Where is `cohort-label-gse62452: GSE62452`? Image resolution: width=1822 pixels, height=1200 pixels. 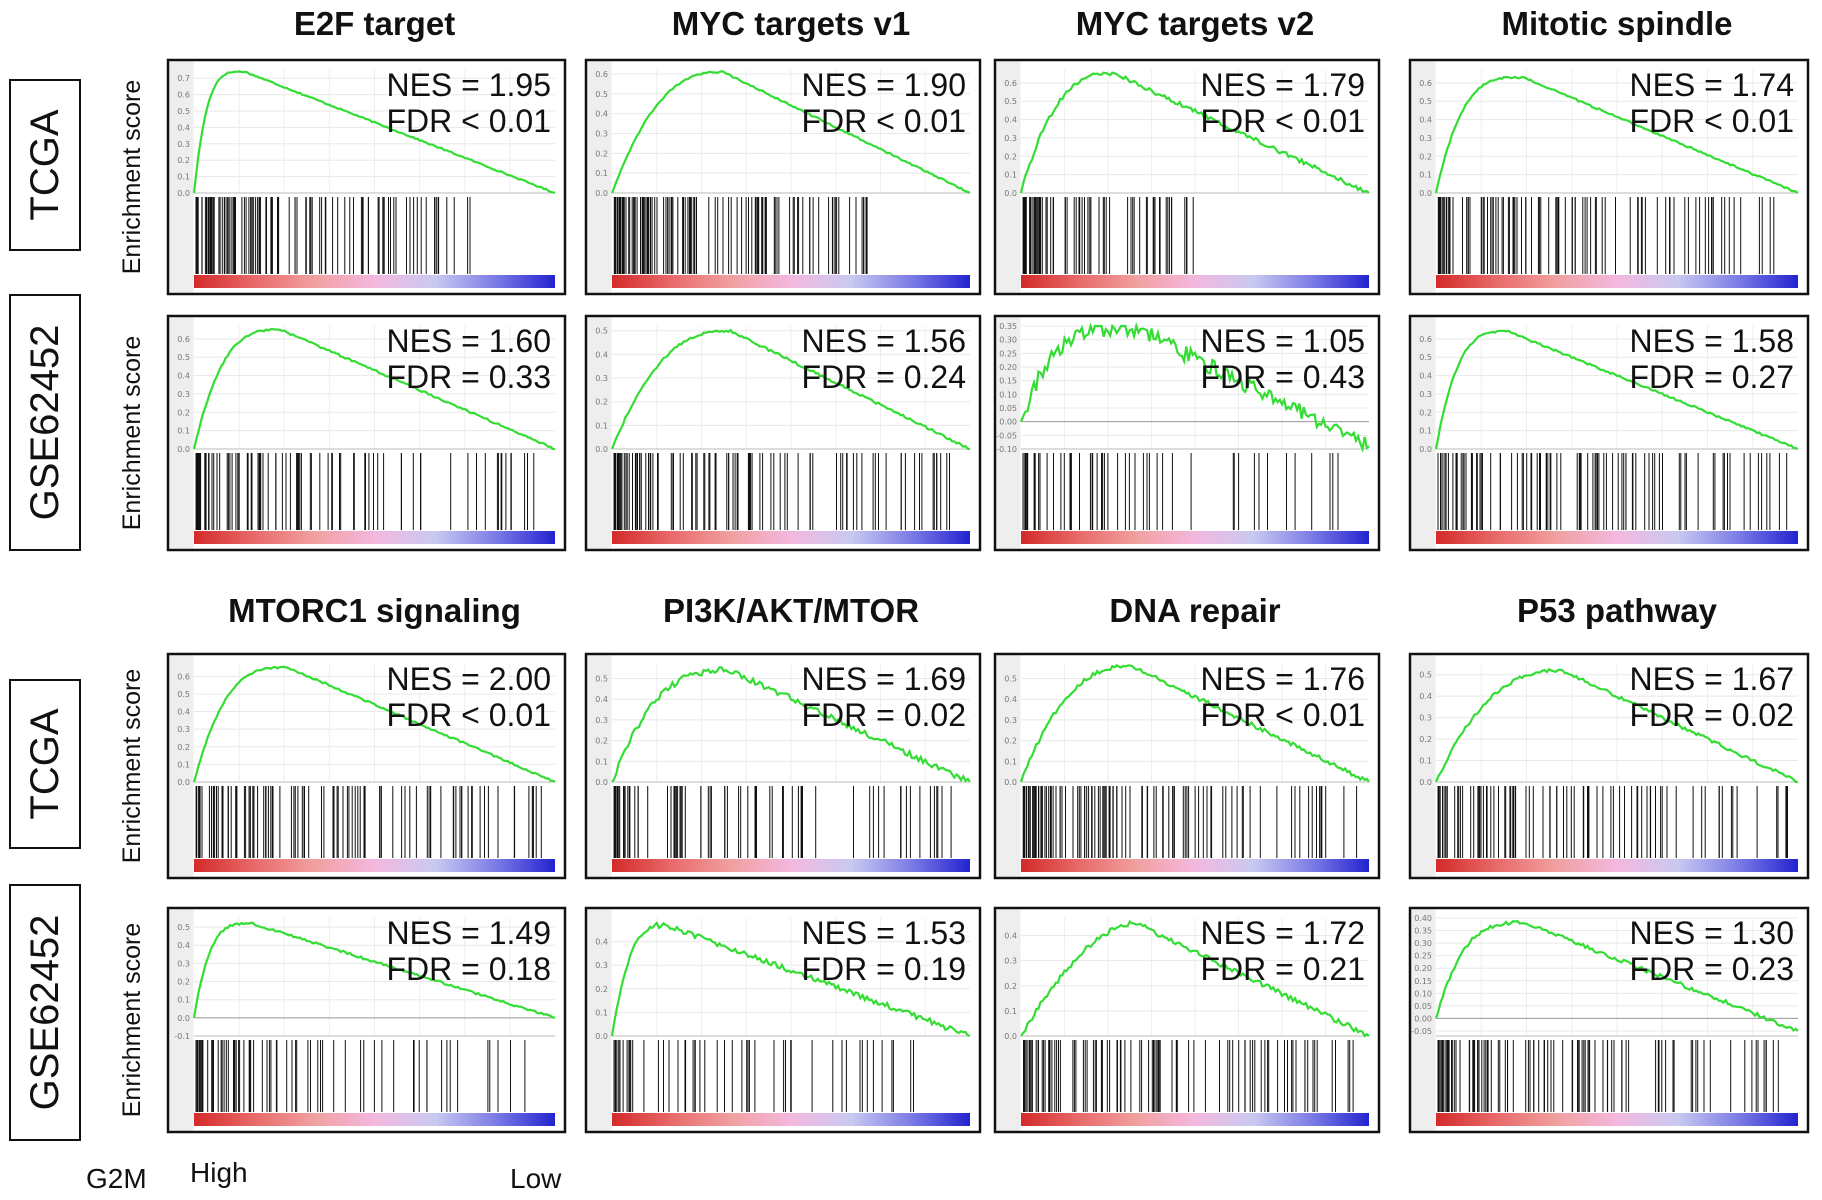
cohort-label-gse62452: GSE62452 is located at coordinates (45, 1012).